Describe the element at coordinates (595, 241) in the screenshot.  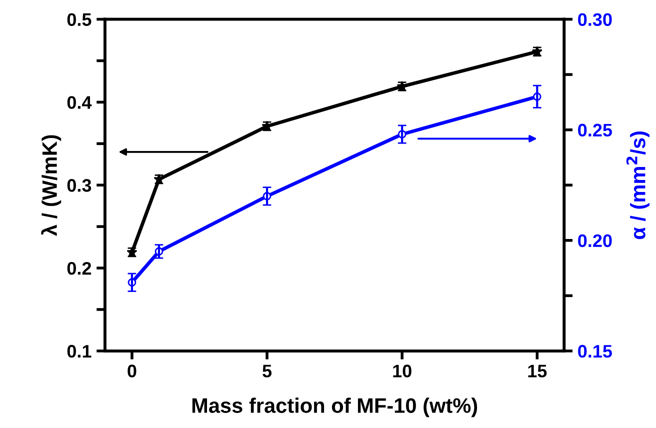
I see `y2-tick-label: 0.20` at that location.